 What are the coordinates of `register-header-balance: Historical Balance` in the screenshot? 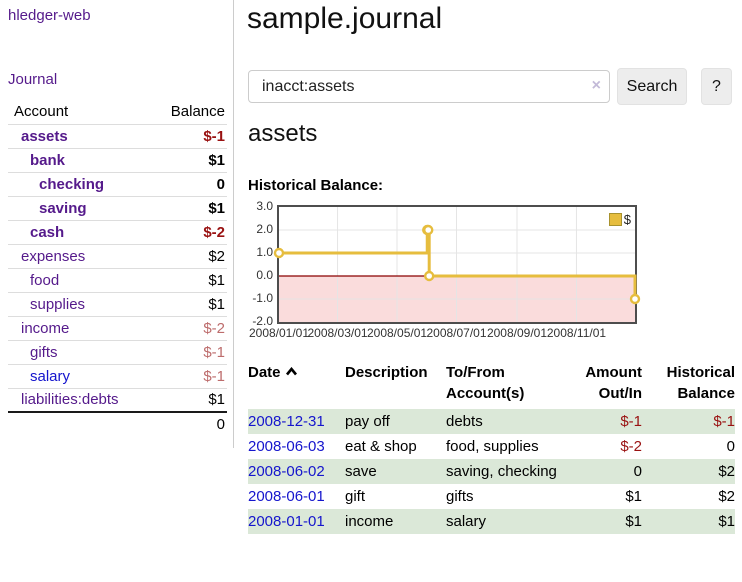 It's located at (688, 383).